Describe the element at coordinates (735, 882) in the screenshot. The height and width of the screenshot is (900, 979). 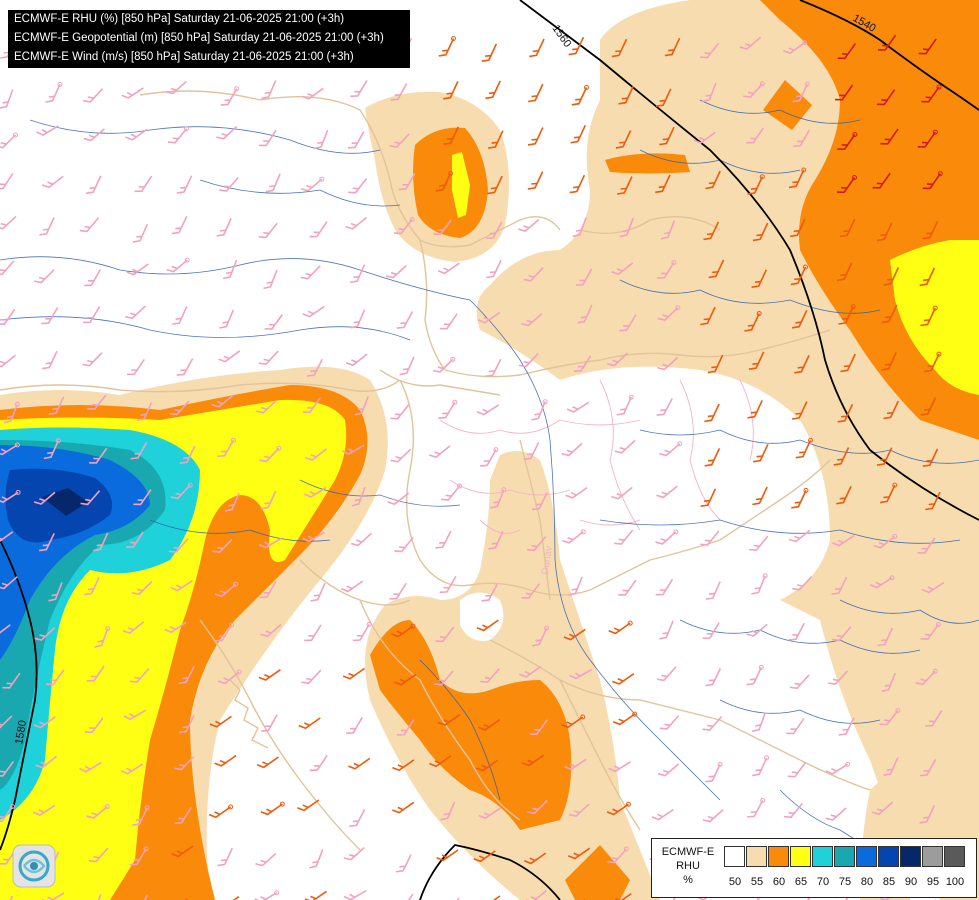
I see `legend-tick-50: 50` at that location.